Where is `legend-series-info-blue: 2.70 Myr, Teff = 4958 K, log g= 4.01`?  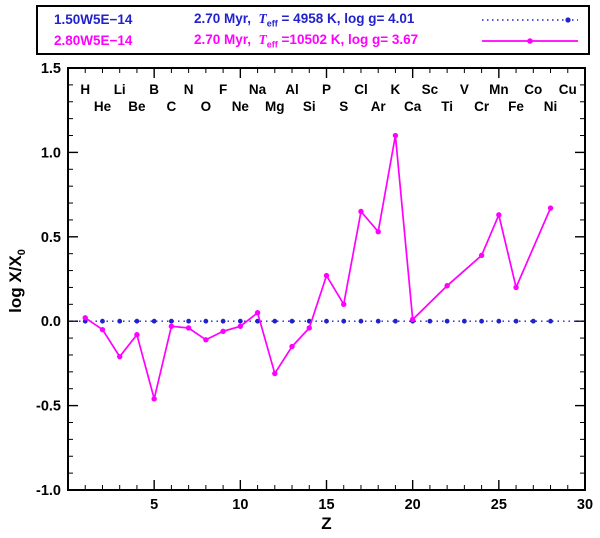 legend-series-info-blue: 2.70 Myr, Teff = 4958 K, log g= 4.01 is located at coordinates (337, 20).